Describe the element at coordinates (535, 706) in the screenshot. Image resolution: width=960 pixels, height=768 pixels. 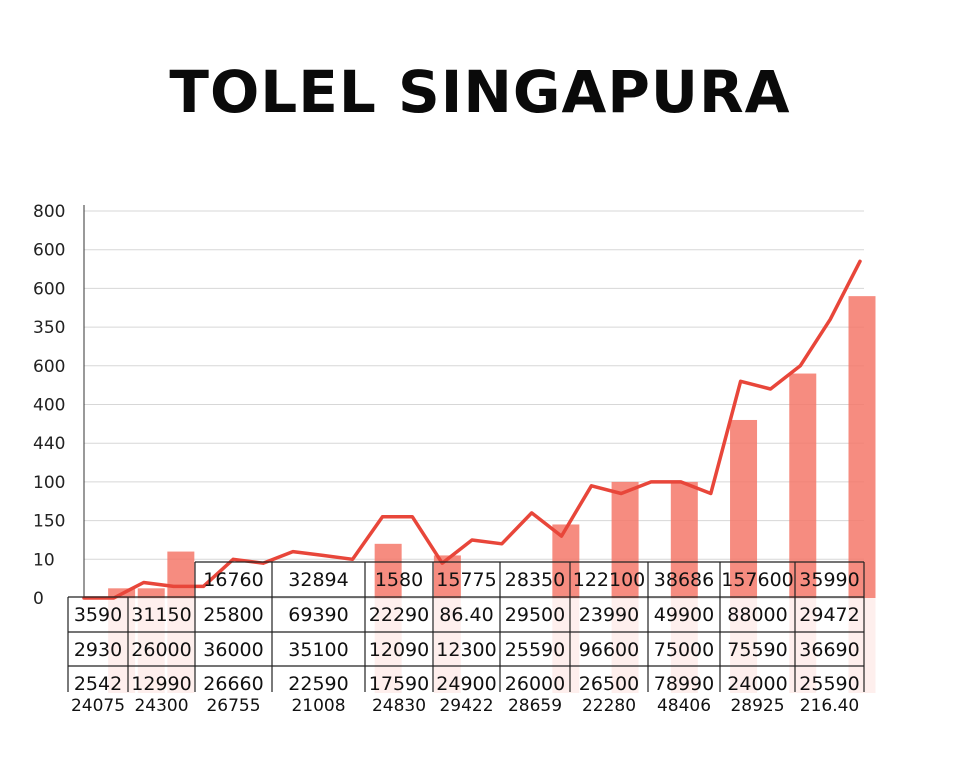
I see `table-cell: 28659` at that location.